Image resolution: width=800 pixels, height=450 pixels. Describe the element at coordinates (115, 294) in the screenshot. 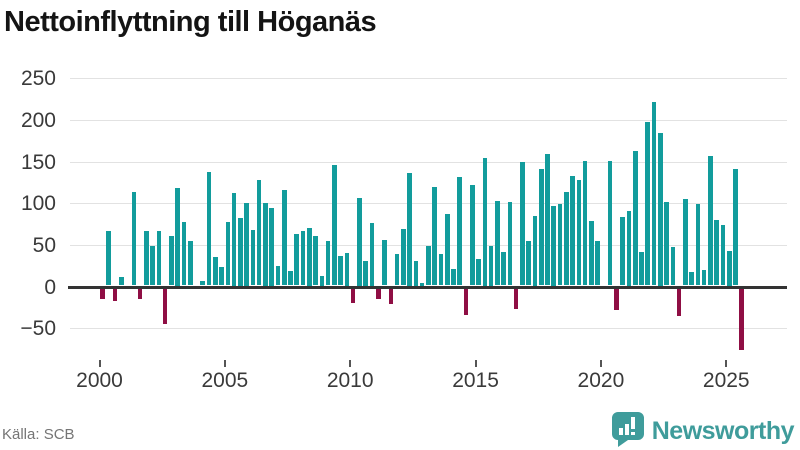

I see `bar-2000-Q3` at that location.